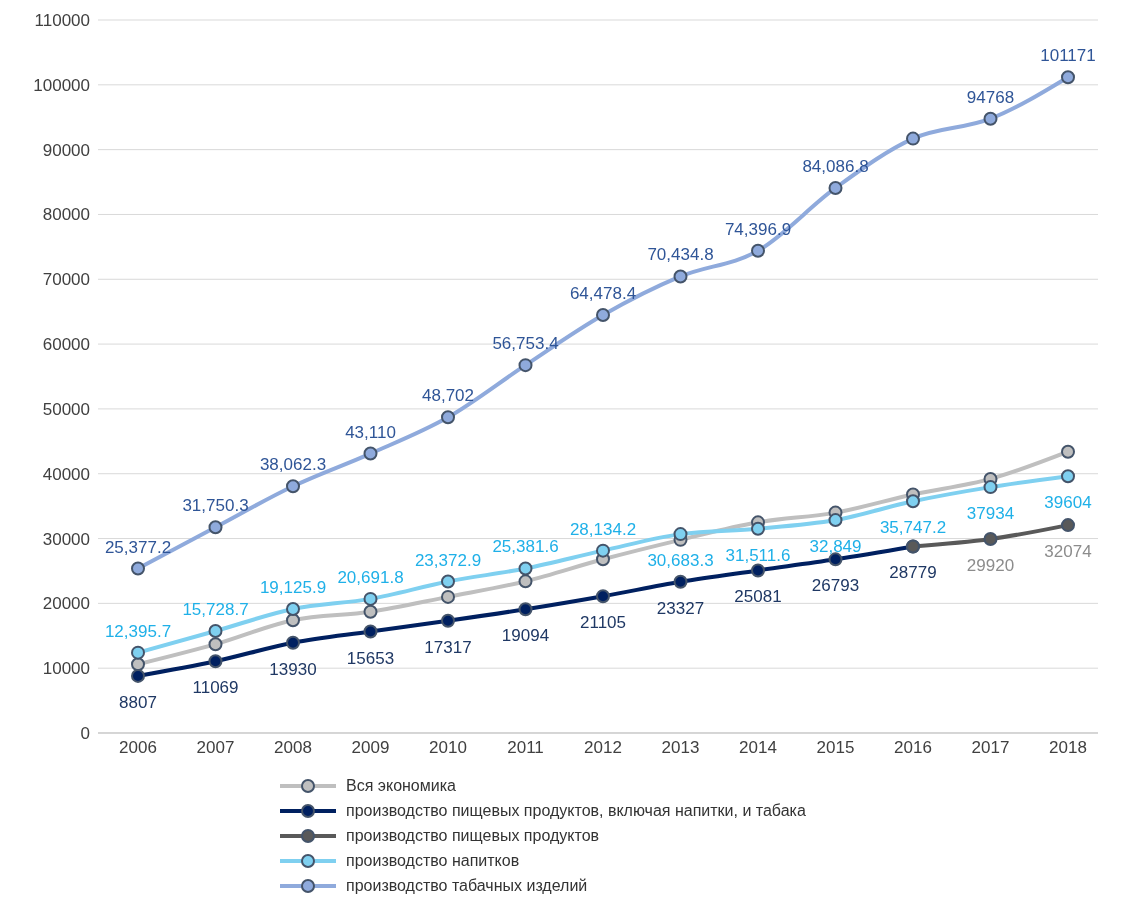 Image resolution: width=1133 pixels, height=903 pixels. What do you see at coordinates (293, 588) in the screenshot?
I see `data-label: 19,125.9` at bounding box center [293, 588].